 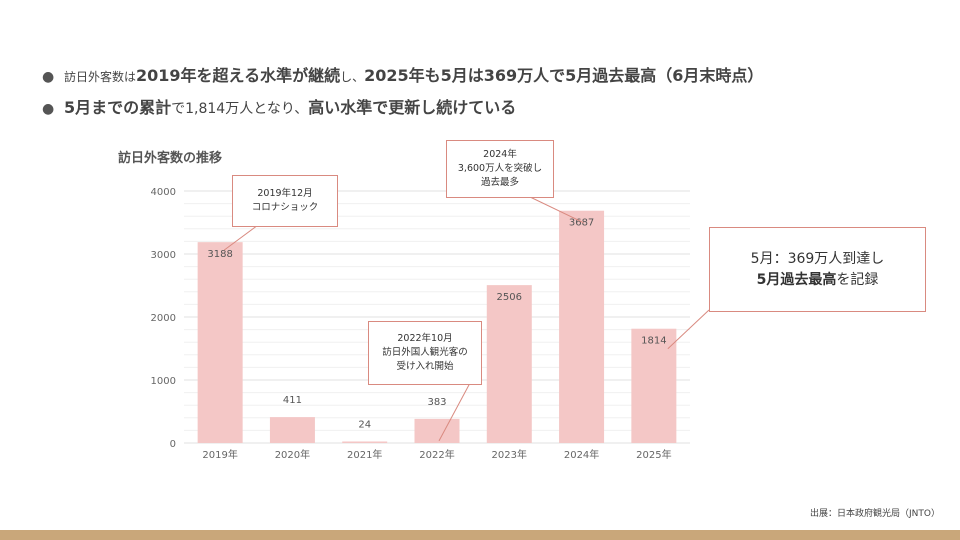 I want to click on data-label: 1814, so click(x=653, y=341).